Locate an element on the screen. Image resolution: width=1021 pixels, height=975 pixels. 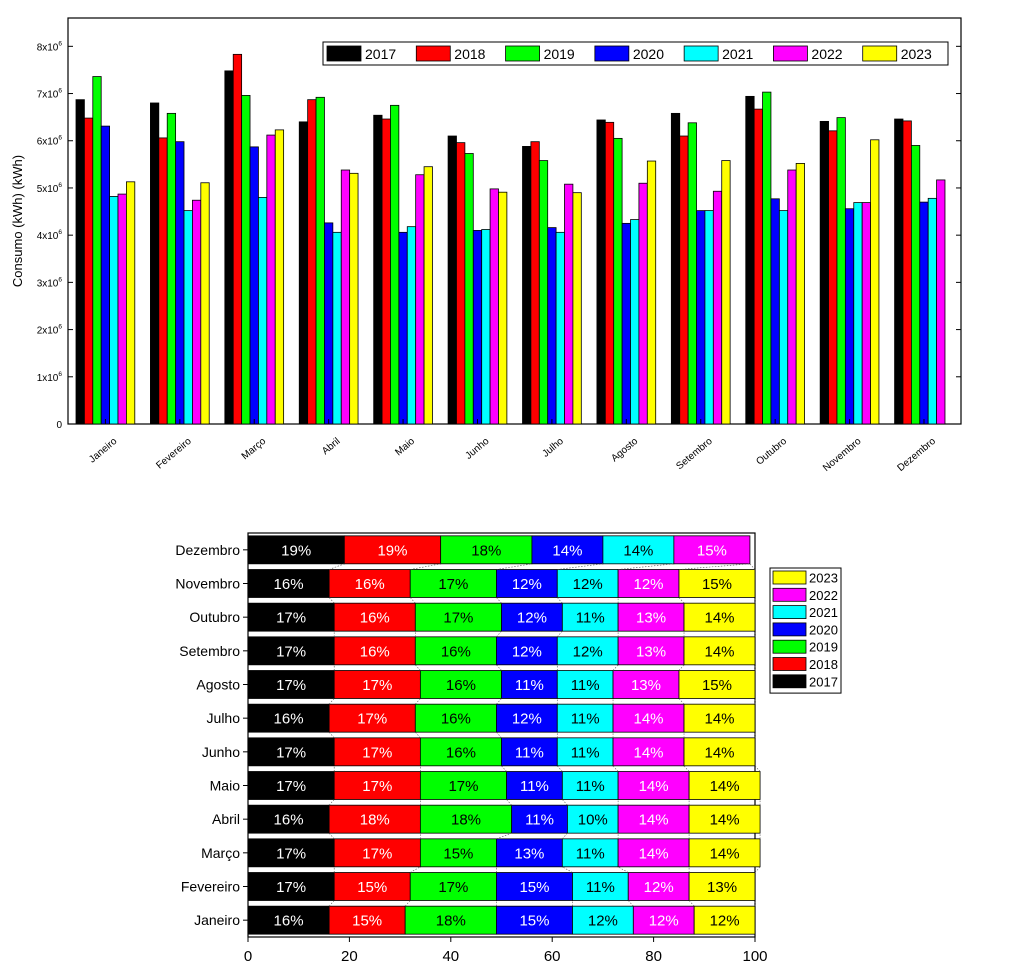
bar-2019-agosto is located at coordinates (618, 281).